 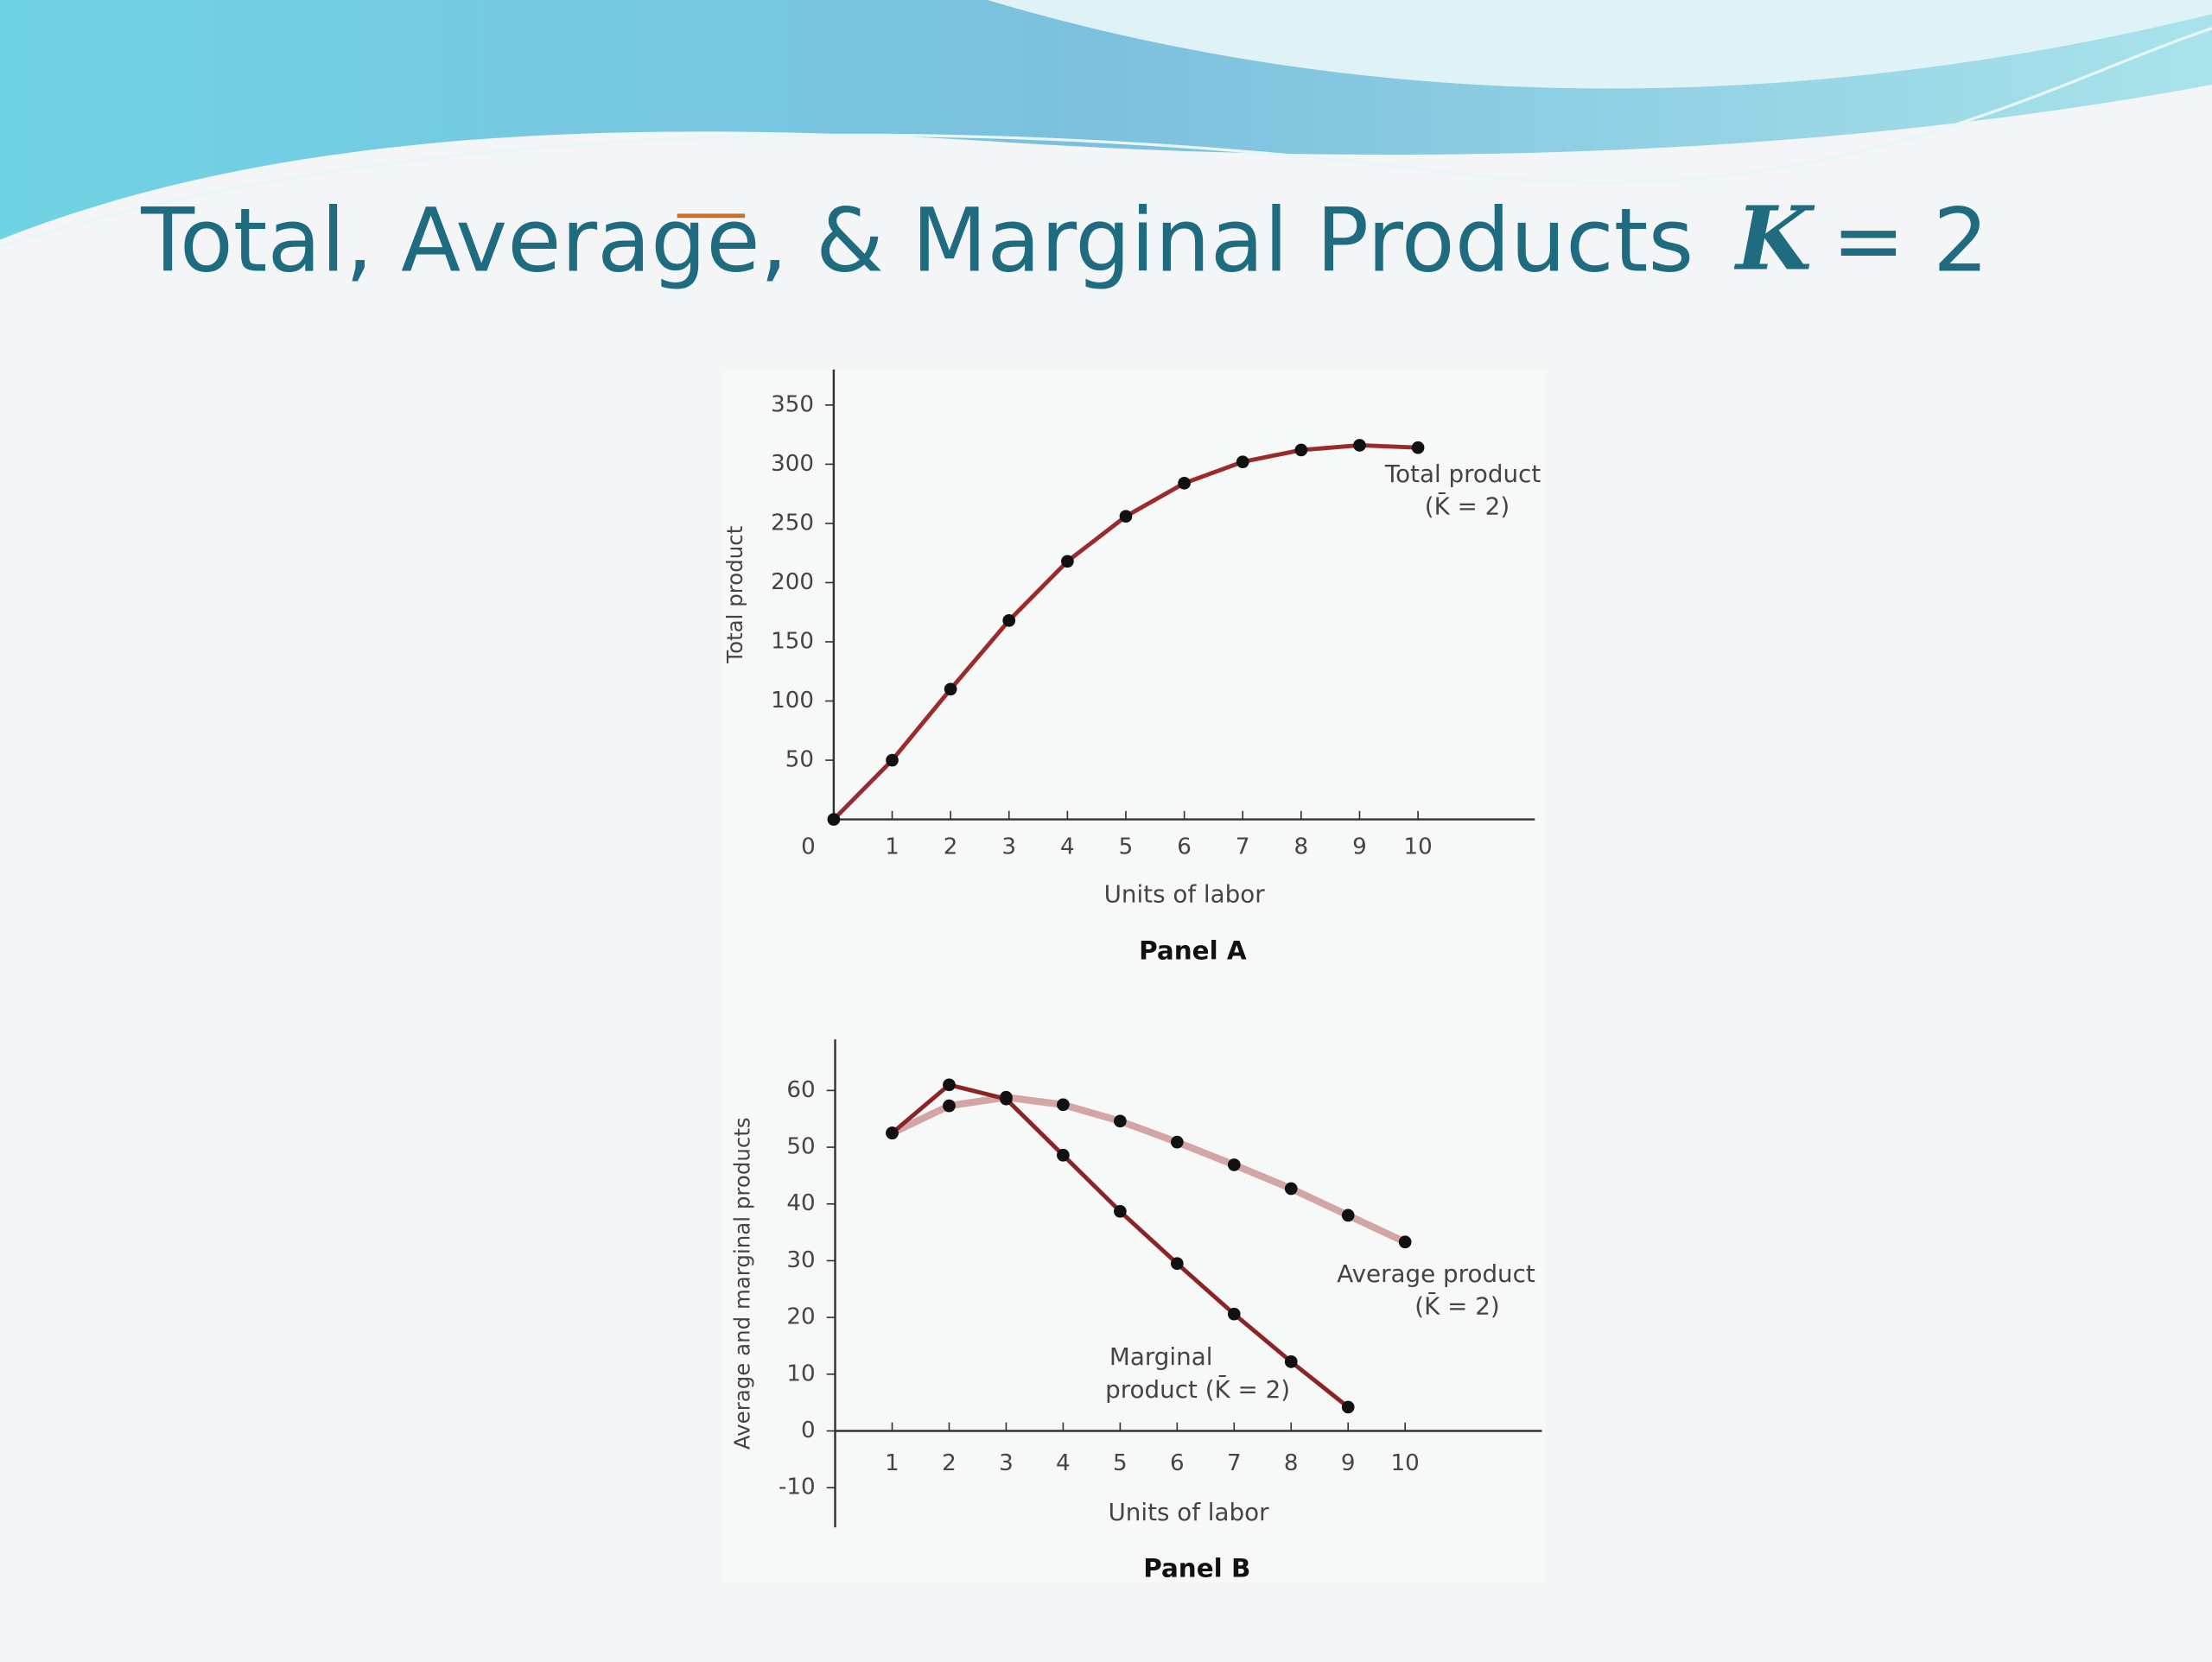 I want to click on y-tick-label: 300, so click(x=792, y=464).